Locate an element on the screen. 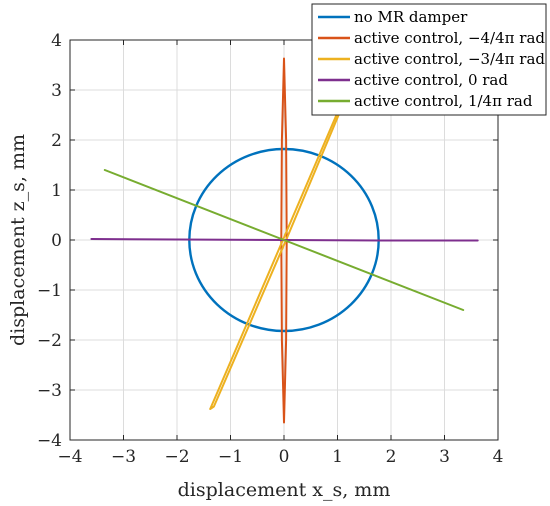 The image size is (550, 506). y-tick-label: −4 is located at coordinates (49, 441).